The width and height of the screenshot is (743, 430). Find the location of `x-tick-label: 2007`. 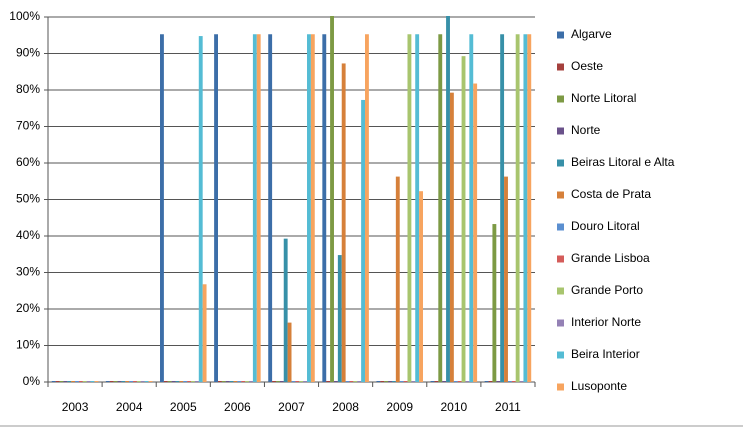

x-tick-label: 2007 is located at coordinates (291, 407).